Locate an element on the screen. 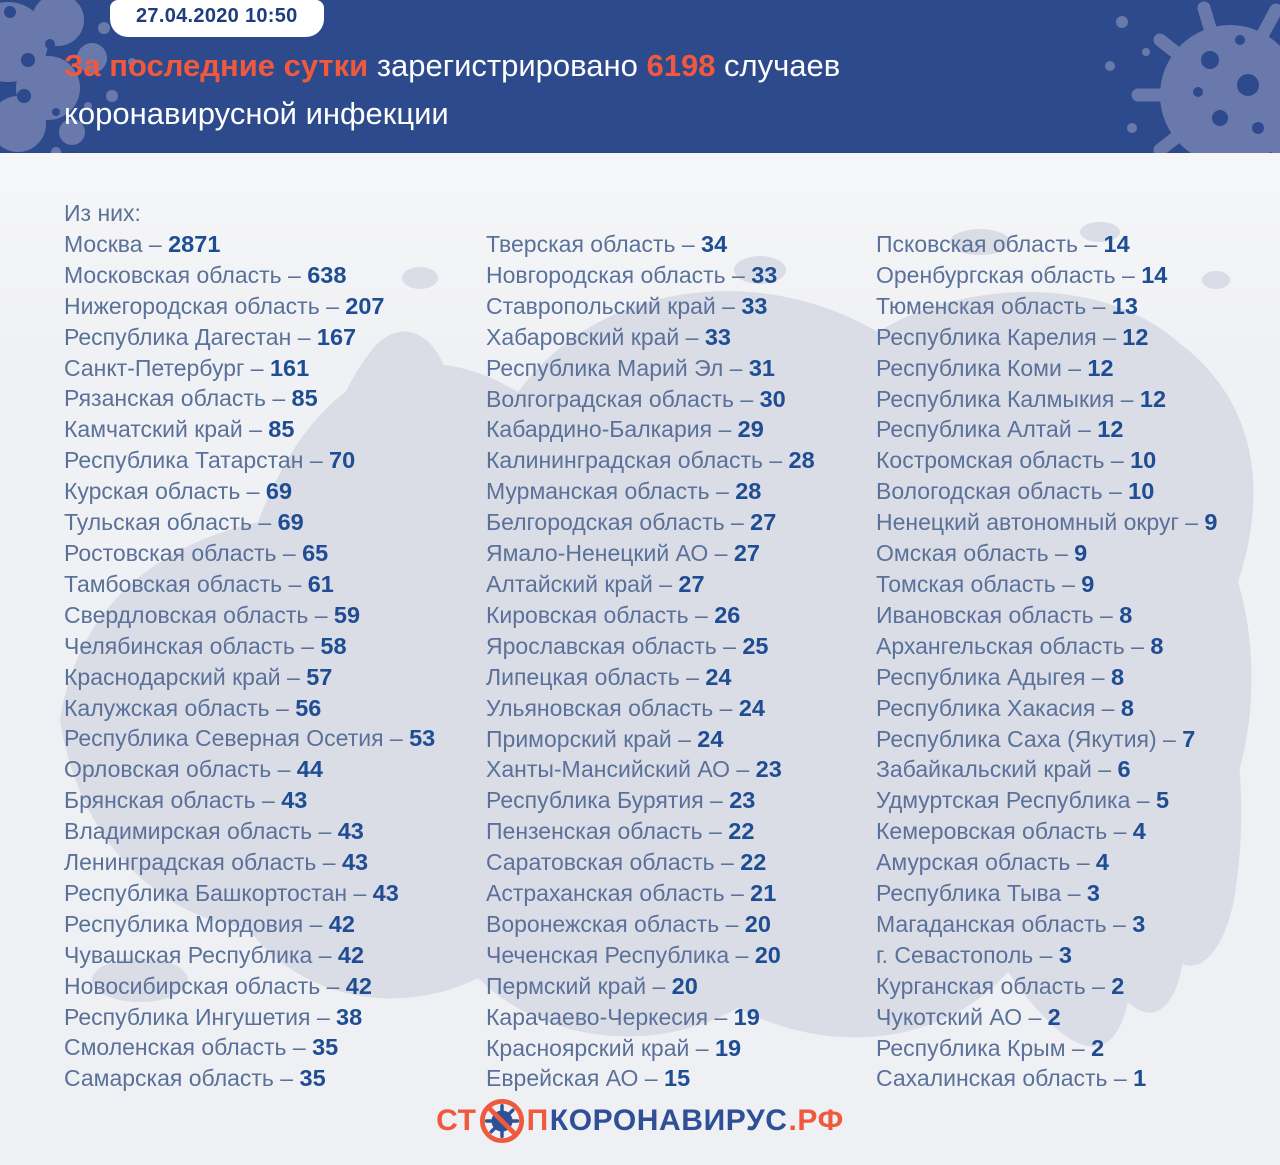  region-name: Калининградская область – is located at coordinates (637, 460).